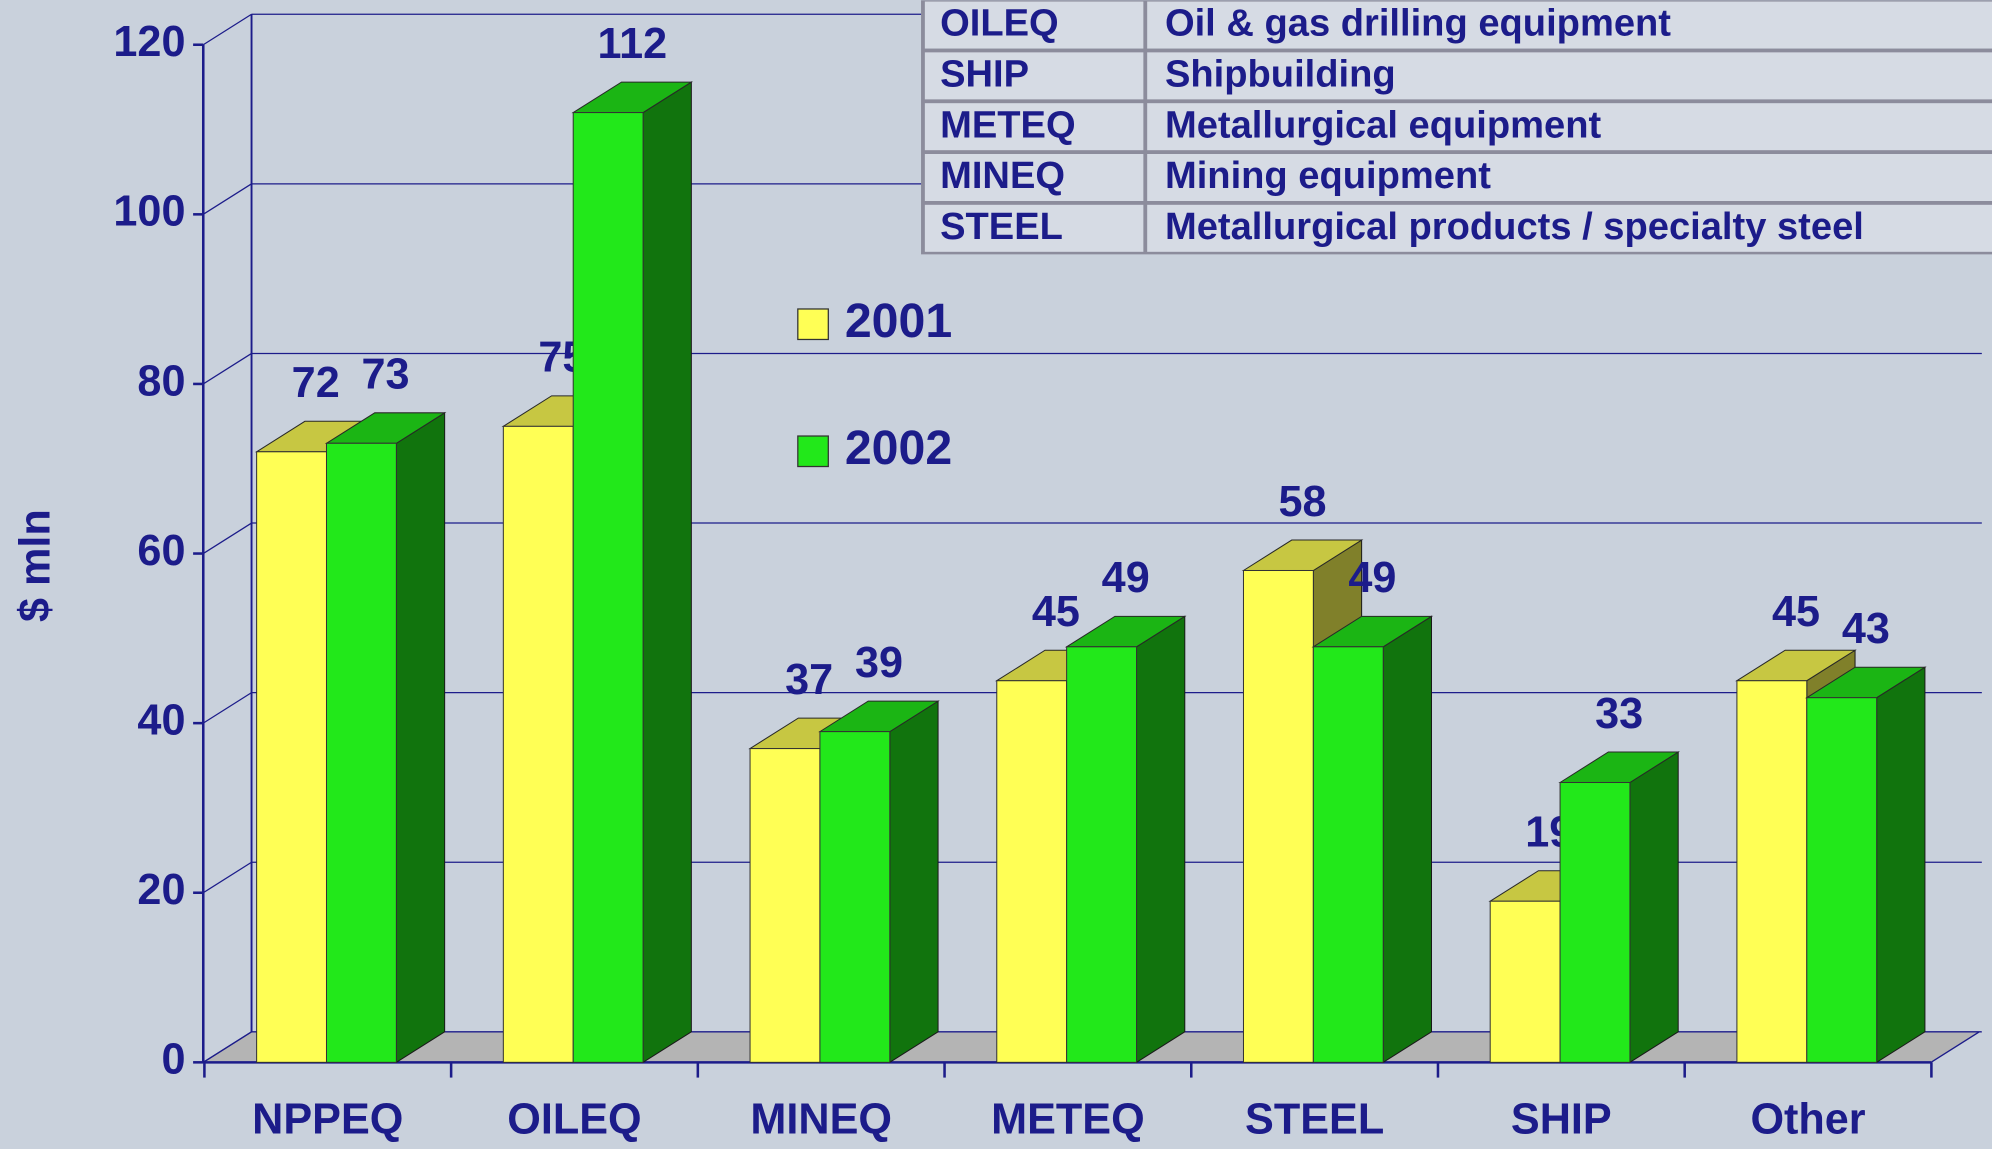 The height and width of the screenshot is (1149, 1992). Describe the element at coordinates (898, 321) in the screenshot. I see `legend-label: 2001` at that location.